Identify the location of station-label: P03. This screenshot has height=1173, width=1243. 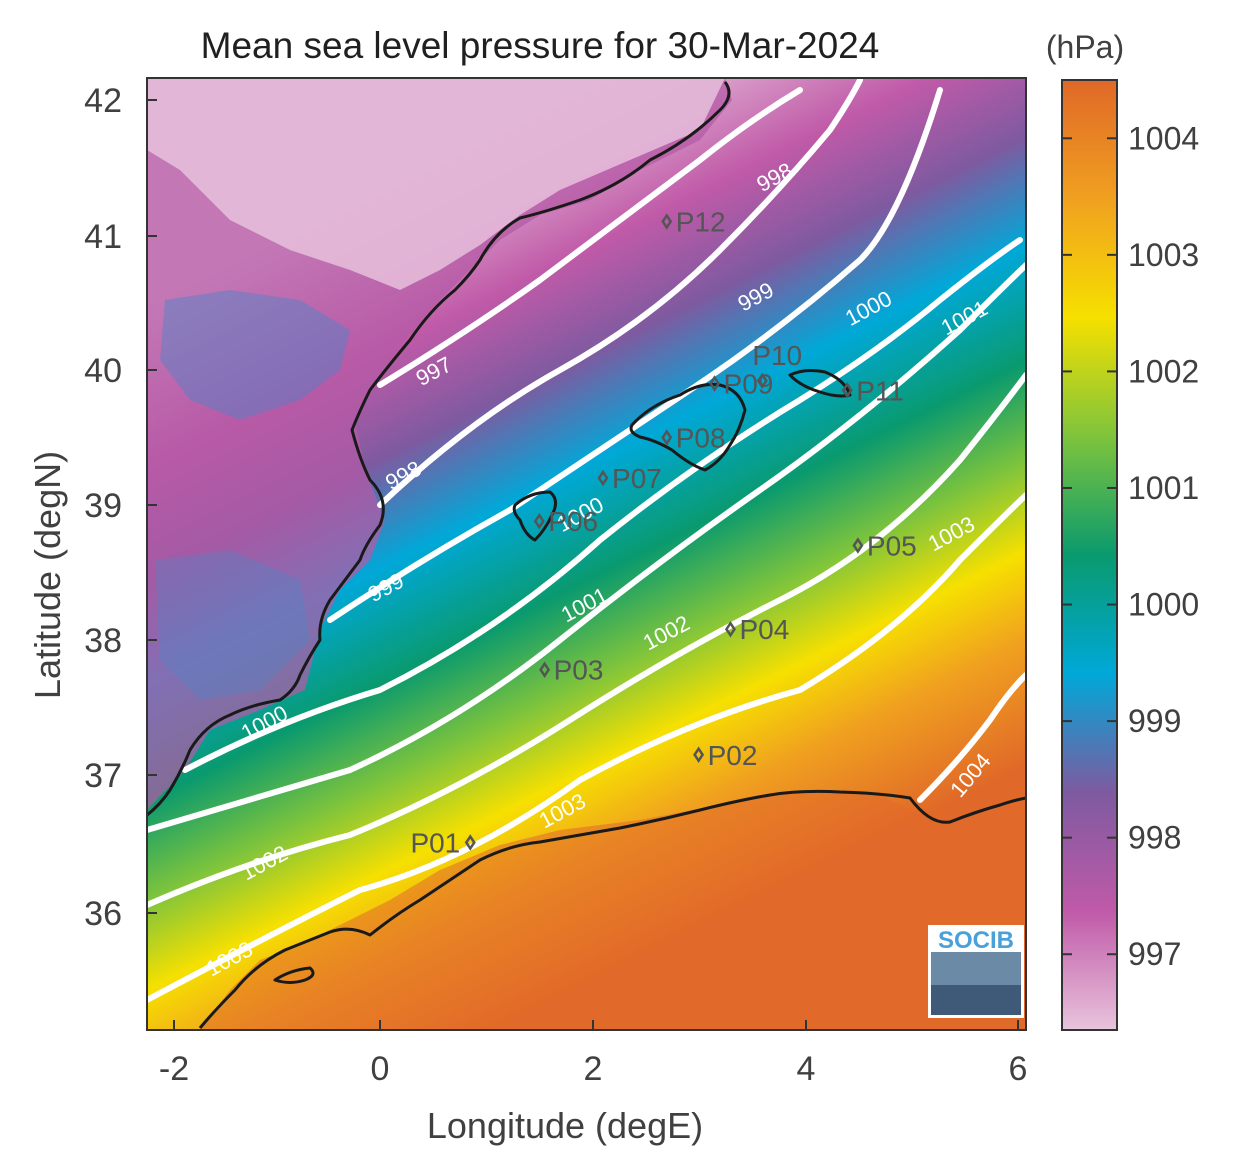
(579, 670).